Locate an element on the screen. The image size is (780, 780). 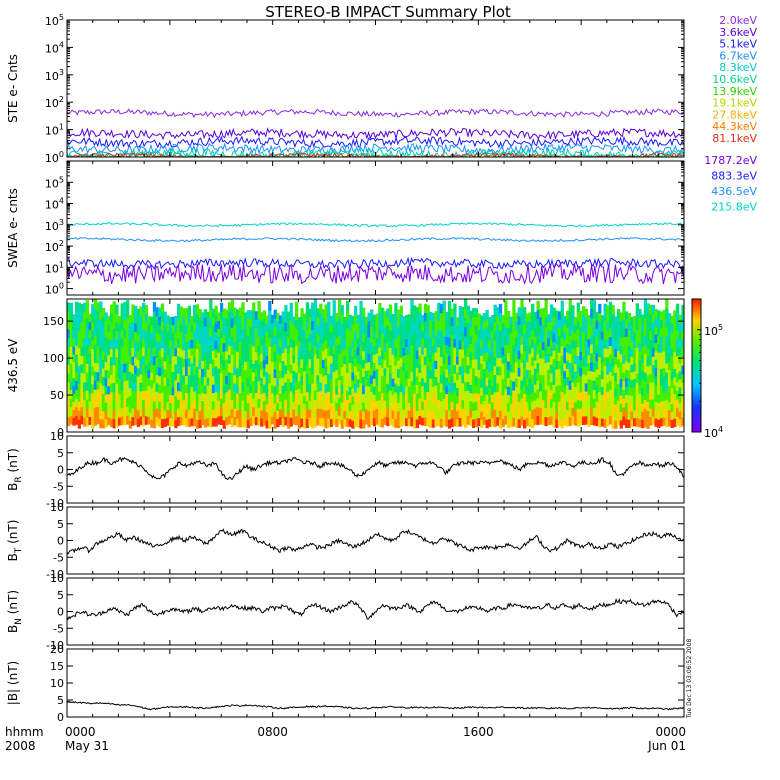
panel-3-ytick: 50 is located at coordinates (57, 395).